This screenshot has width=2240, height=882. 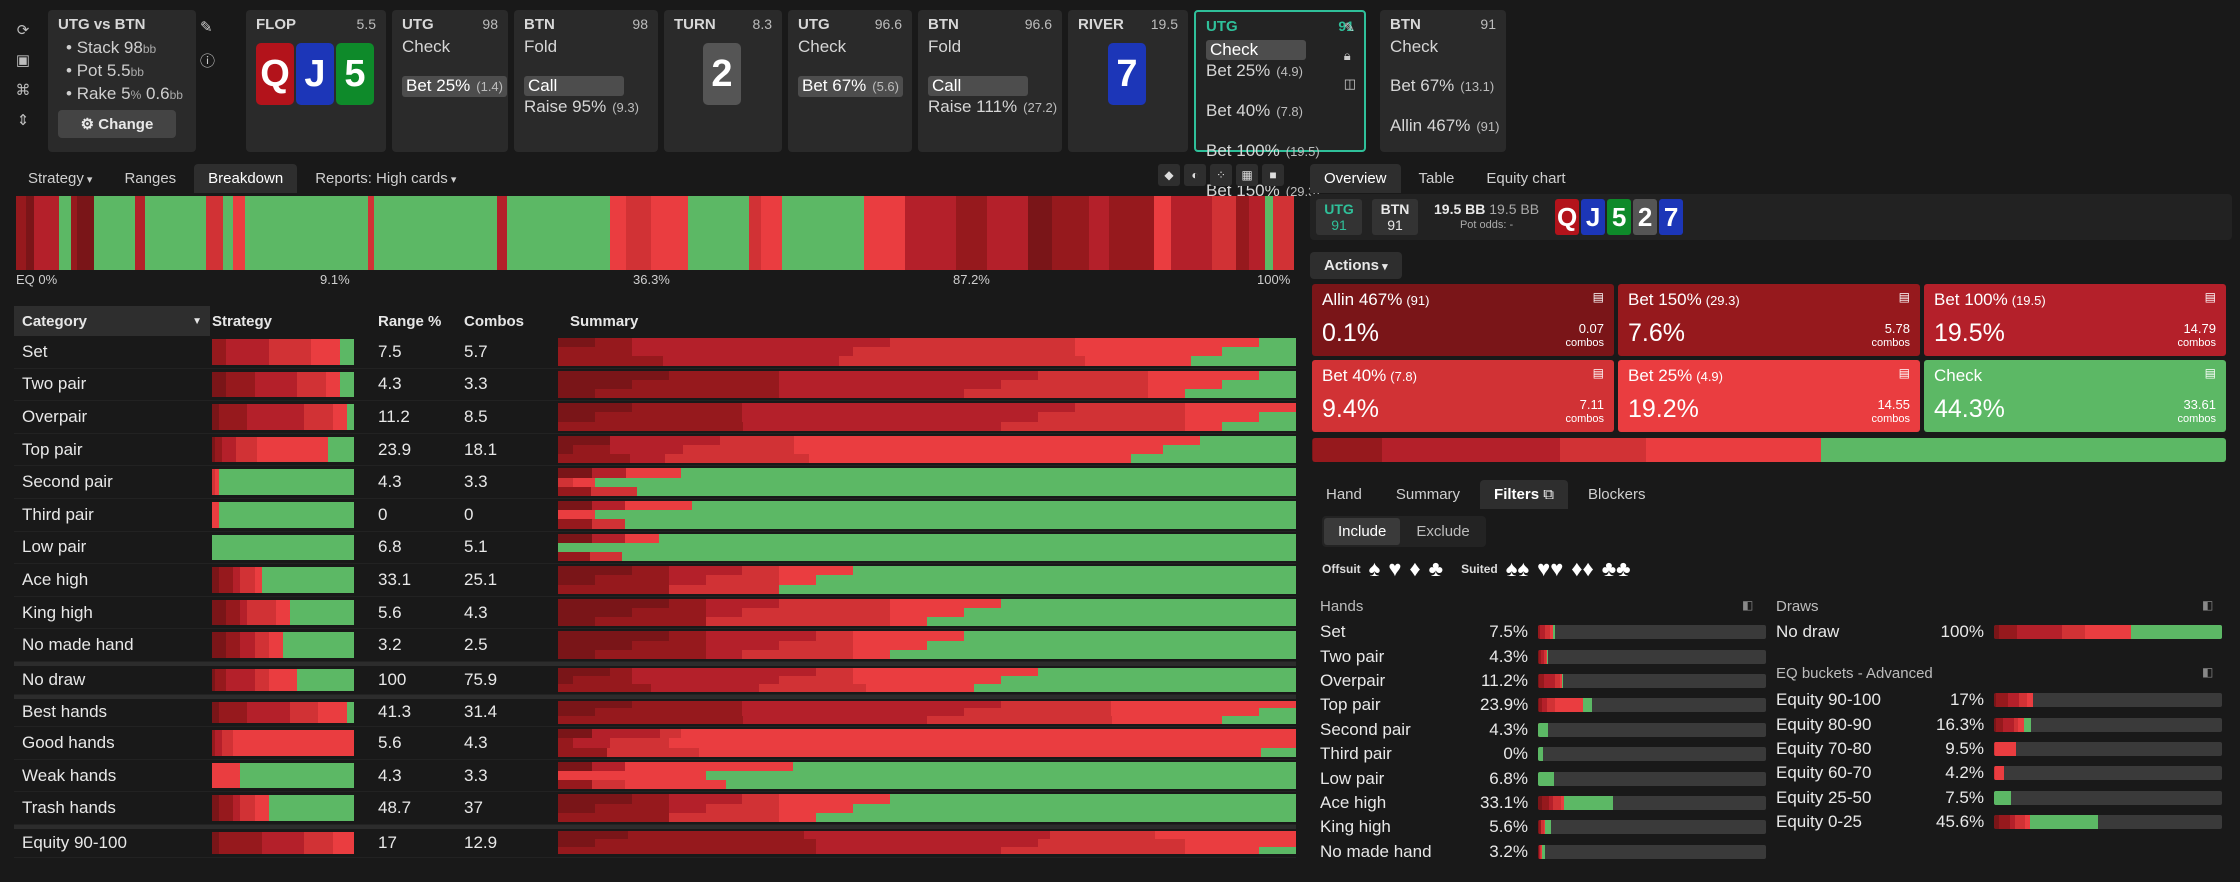 I want to click on actions-dropdown: Actions, so click(x=1356, y=265).